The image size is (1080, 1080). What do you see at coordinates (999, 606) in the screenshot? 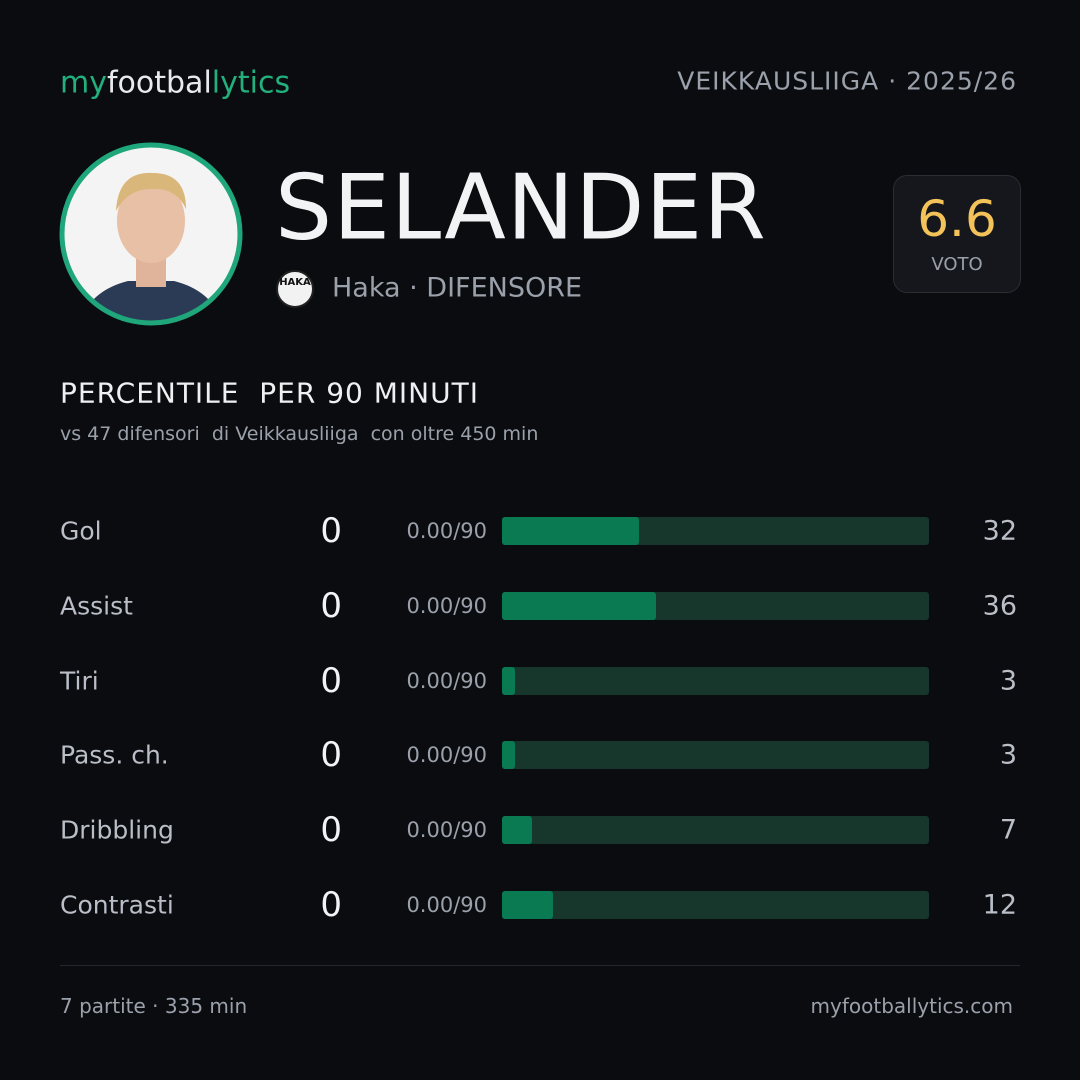
I see `stat-percentile: 36` at bounding box center [999, 606].